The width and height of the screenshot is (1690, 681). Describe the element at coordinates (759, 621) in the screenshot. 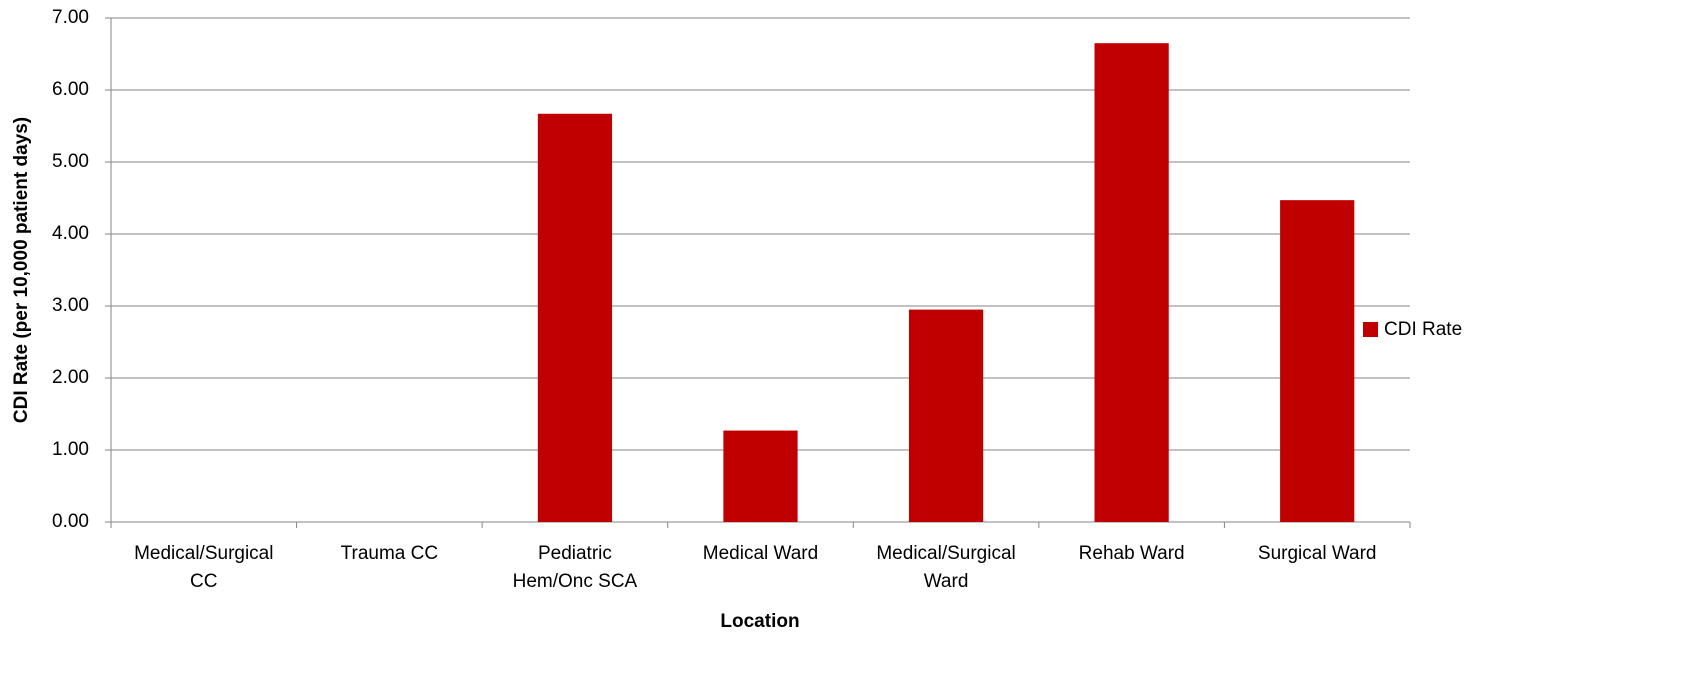

I see `x-axis-title: Location` at that location.